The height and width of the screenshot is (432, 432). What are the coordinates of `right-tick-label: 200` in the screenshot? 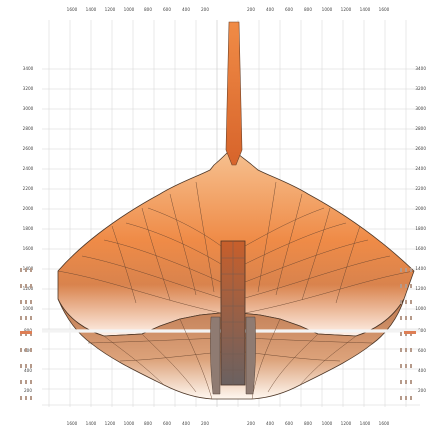 It's located at (422, 390).